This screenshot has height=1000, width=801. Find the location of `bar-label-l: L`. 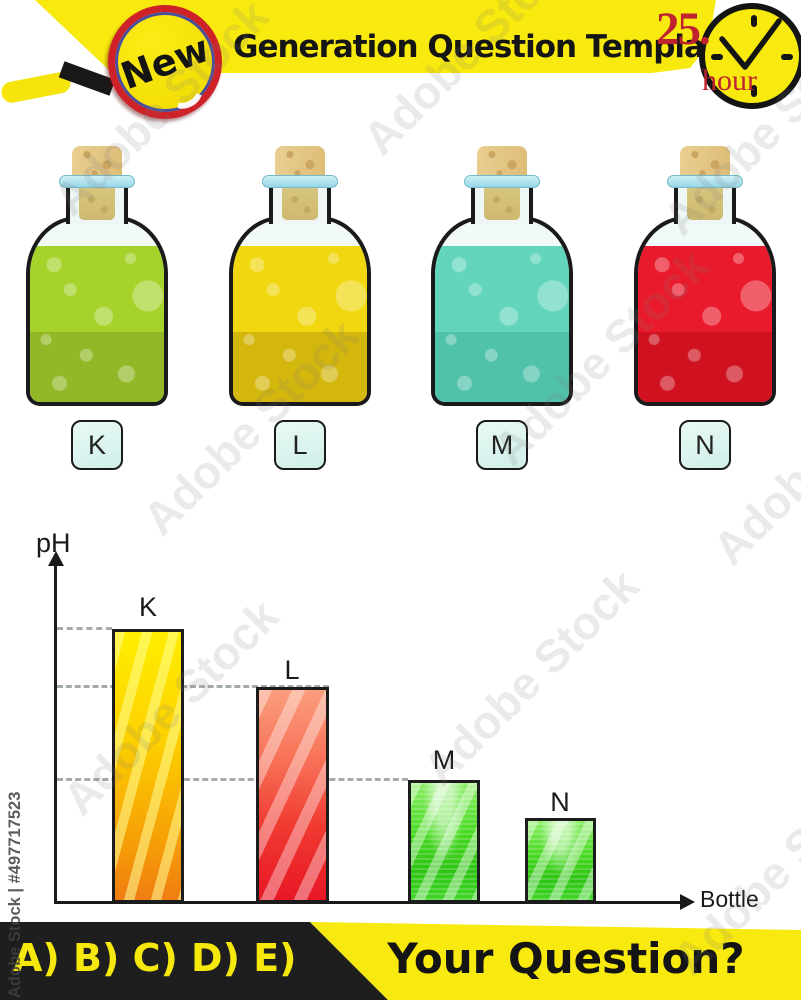

bar-label-l: L is located at coordinates (292, 670).